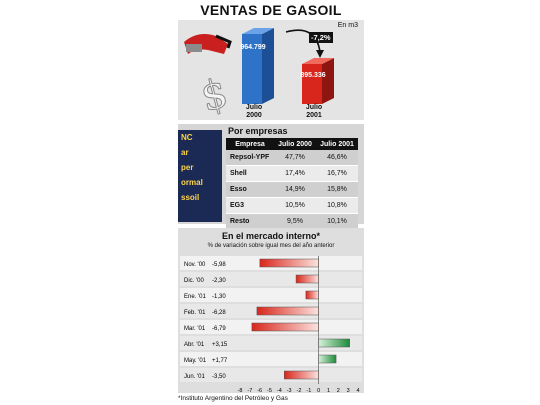 This screenshot has width=540, height=405. What do you see at coordinates (240, 390) in the screenshot?
I see `x-tick-label: -8` at bounding box center [240, 390].